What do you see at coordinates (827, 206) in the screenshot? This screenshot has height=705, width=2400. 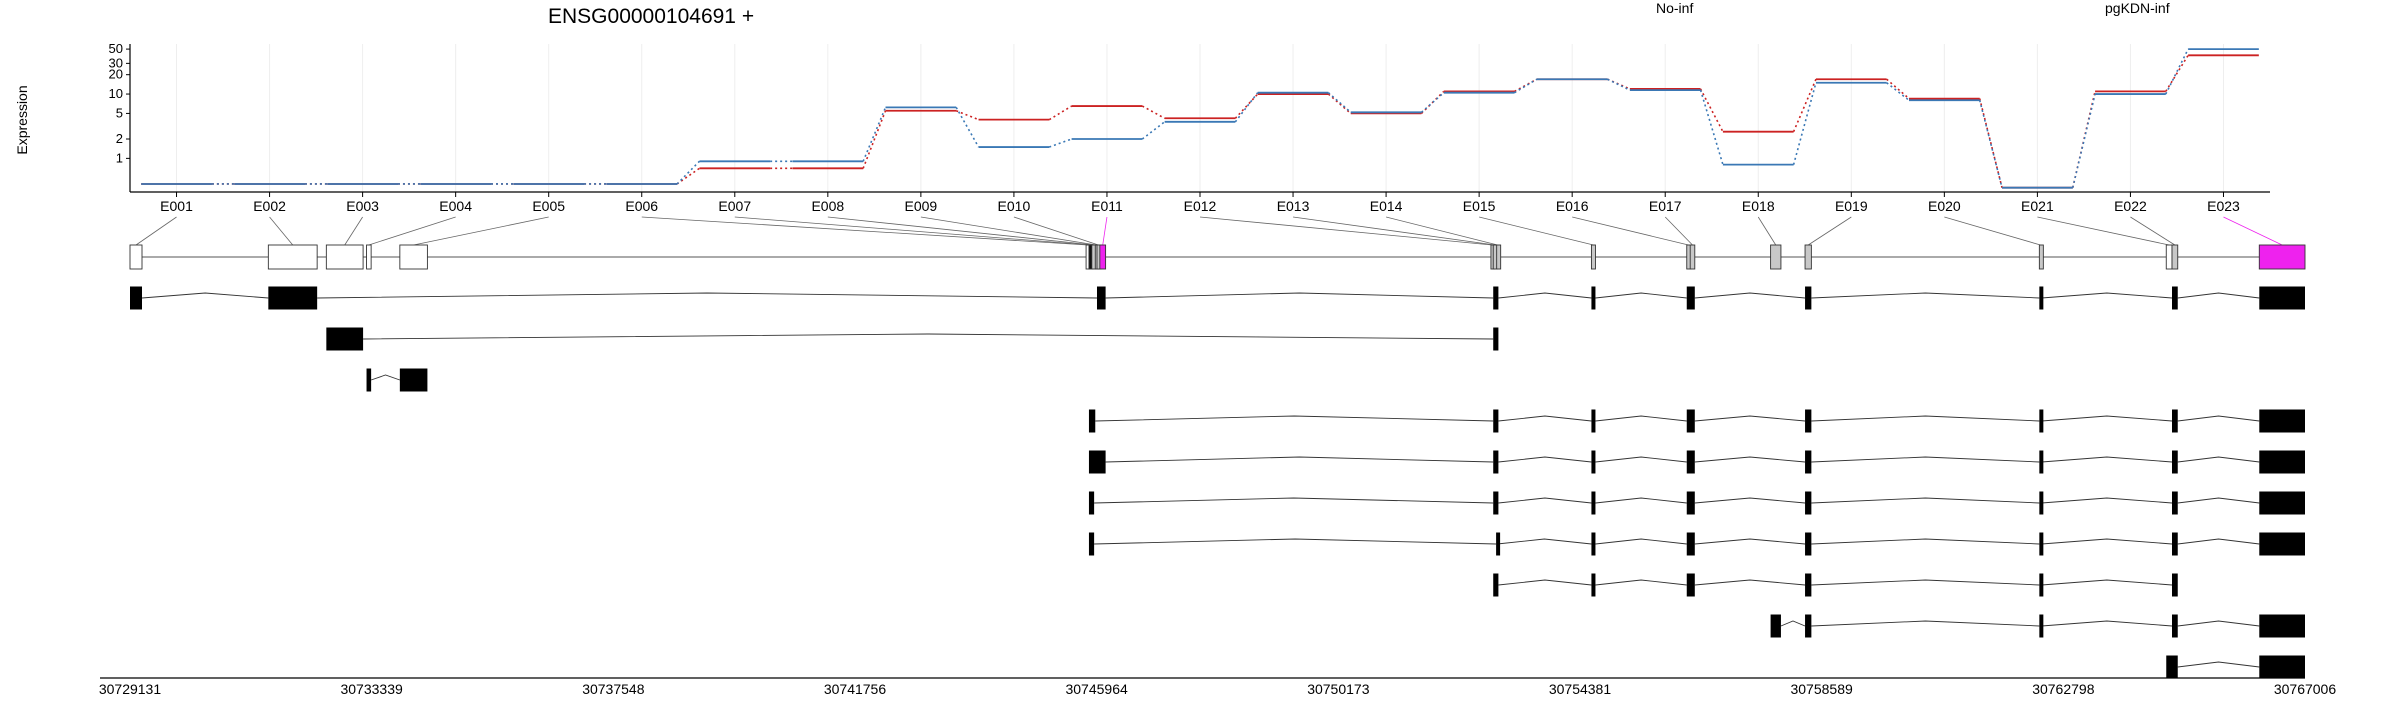 I see `exon-label-e008: E008` at bounding box center [827, 206].